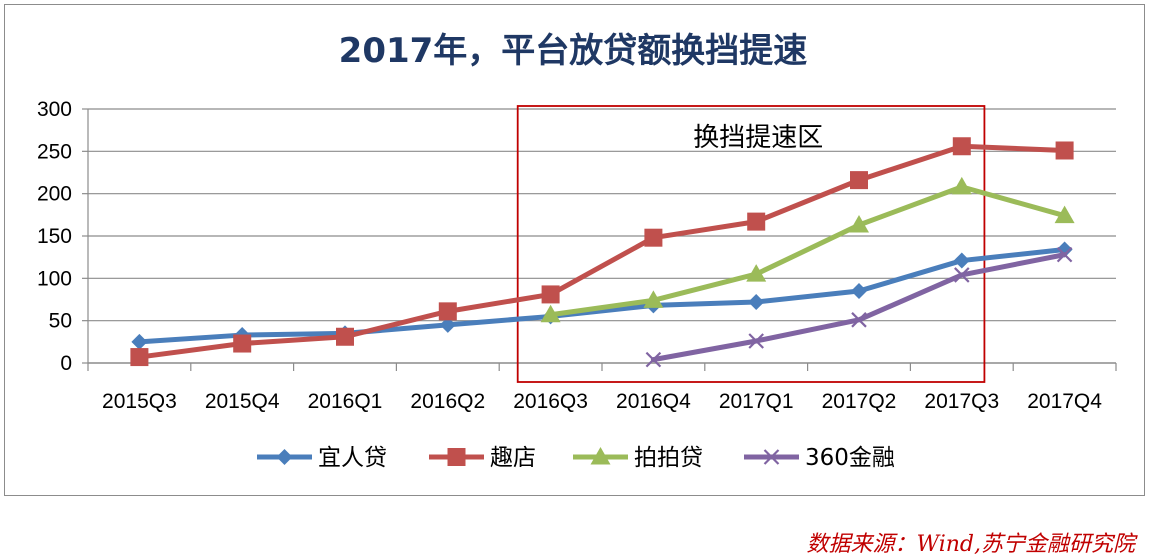 The image size is (1151, 560). I want to click on legend-label-趣店: 趣店, so click(513, 458).